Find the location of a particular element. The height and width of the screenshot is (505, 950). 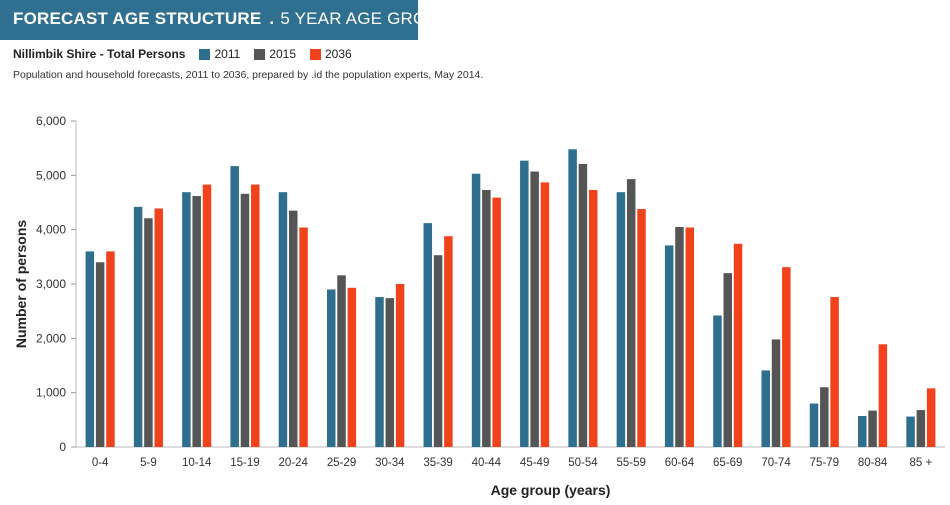

x-tick-label: 0-4 is located at coordinates (100, 463).